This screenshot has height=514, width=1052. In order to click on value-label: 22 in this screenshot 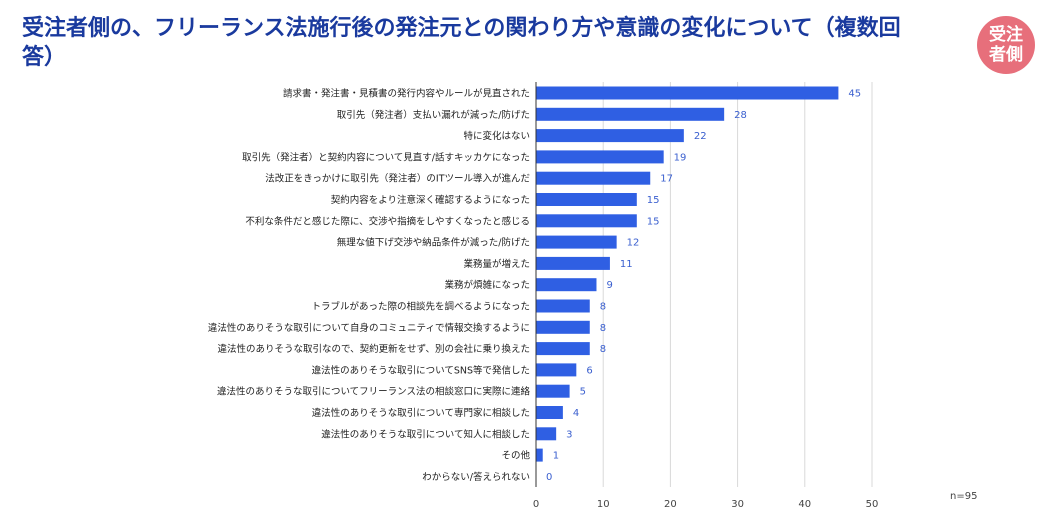, I will do `click(700, 136)`.